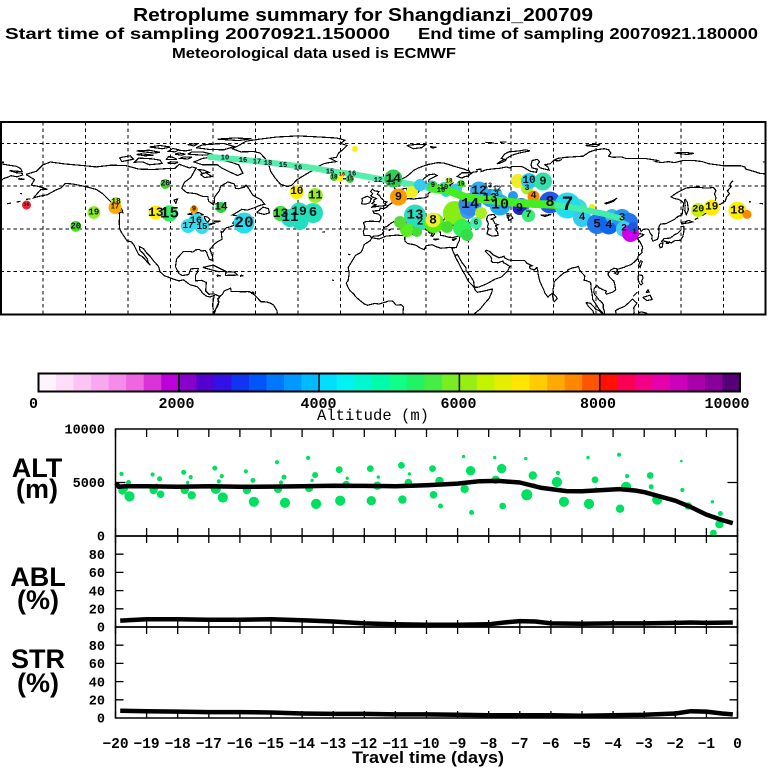 Image resolution: width=768 pixels, height=768 pixels. What do you see at coordinates (209, 745) in the screenshot?
I see `svg-text: −17` at bounding box center [209, 745].